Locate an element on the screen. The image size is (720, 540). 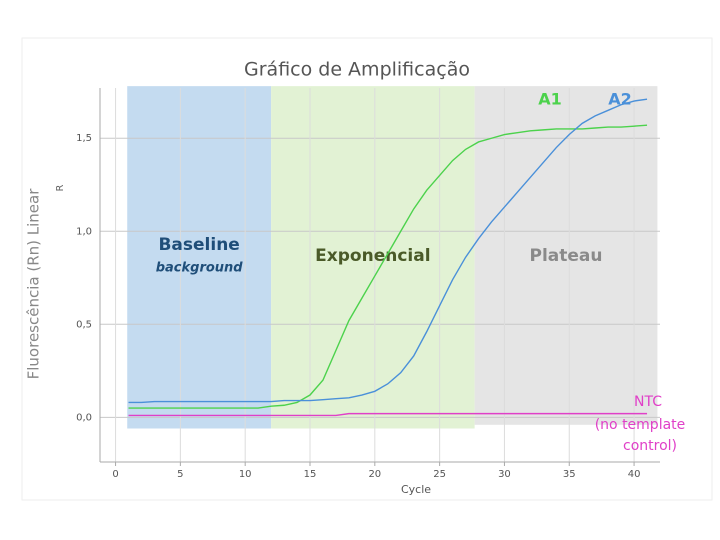
series-line is located at coordinates (388, 414).